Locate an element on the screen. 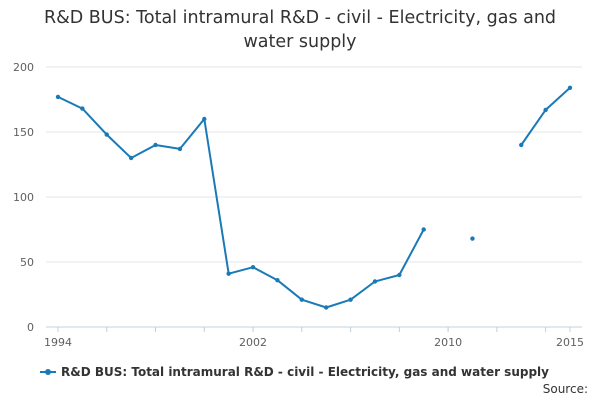 The width and height of the screenshot is (600, 400). data-point-2013 is located at coordinates (521, 145).